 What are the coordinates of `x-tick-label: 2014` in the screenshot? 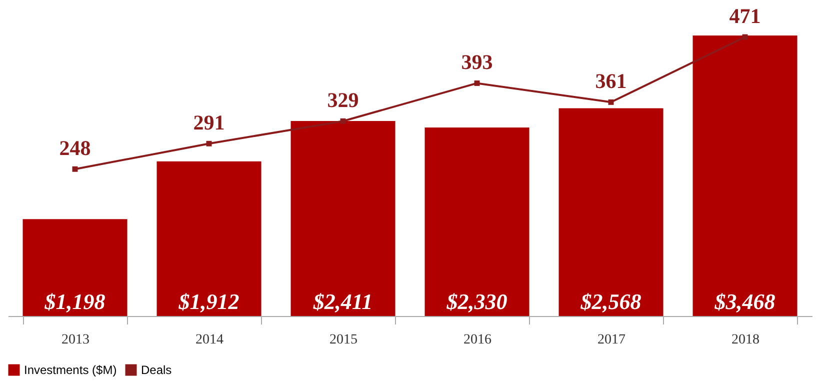 It's located at (210, 340).